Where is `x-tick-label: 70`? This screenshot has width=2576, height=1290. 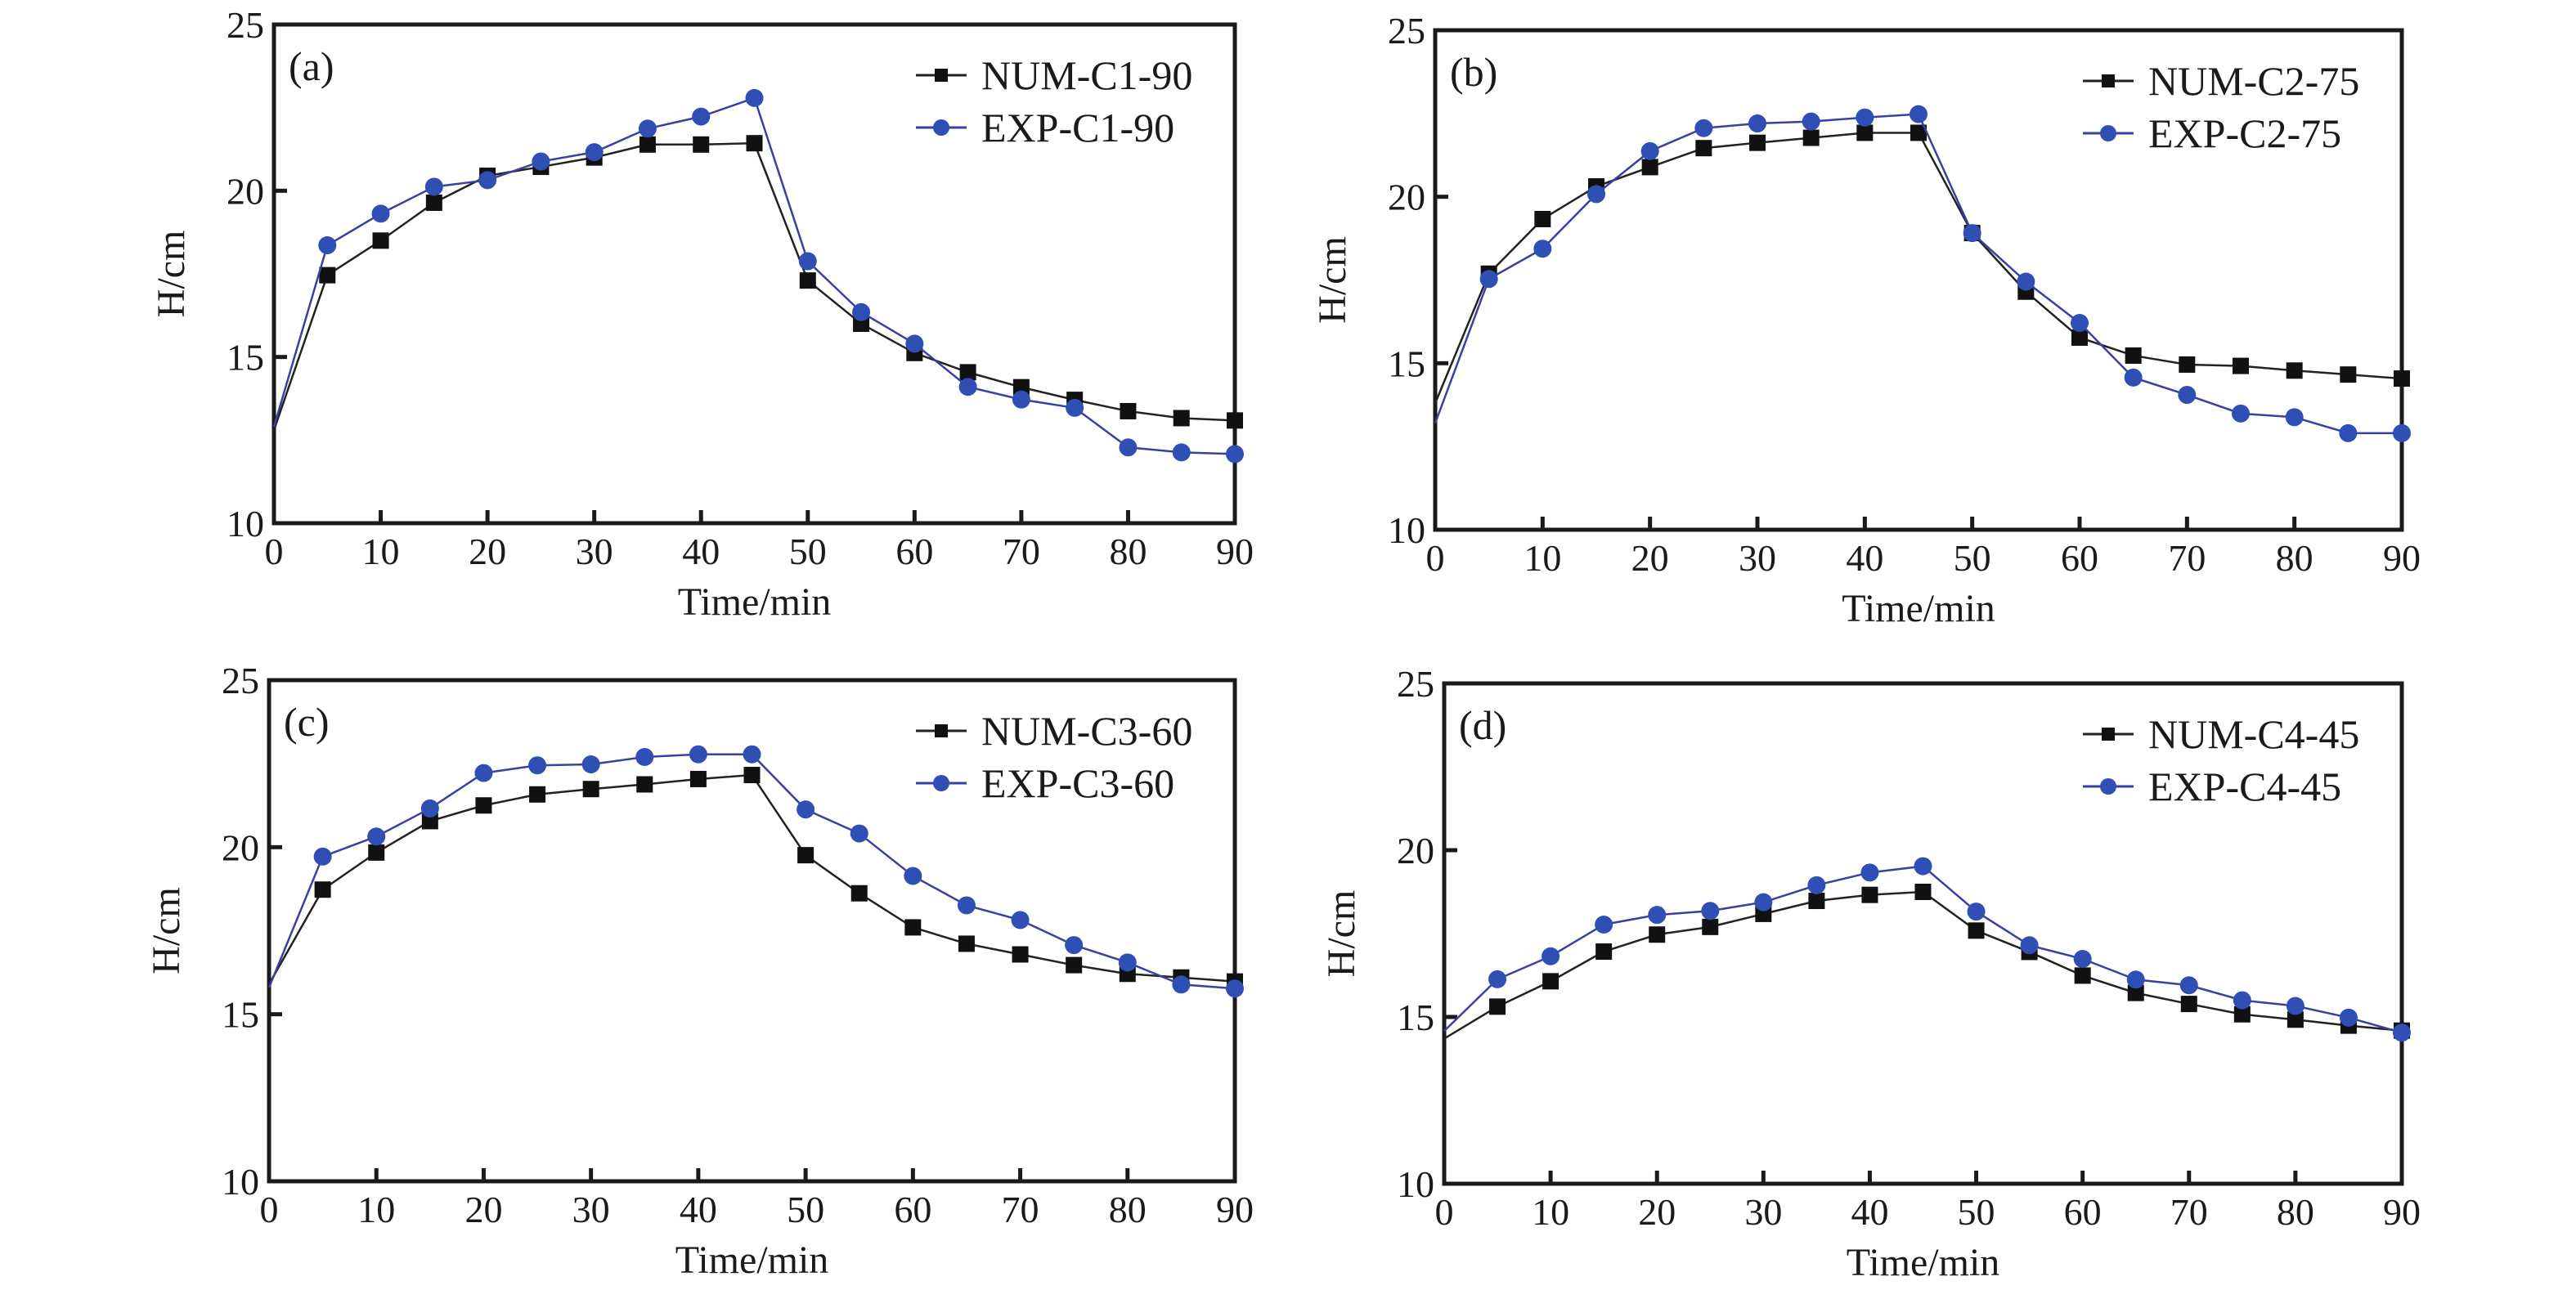 x-tick-label: 70 is located at coordinates (1021, 1209).